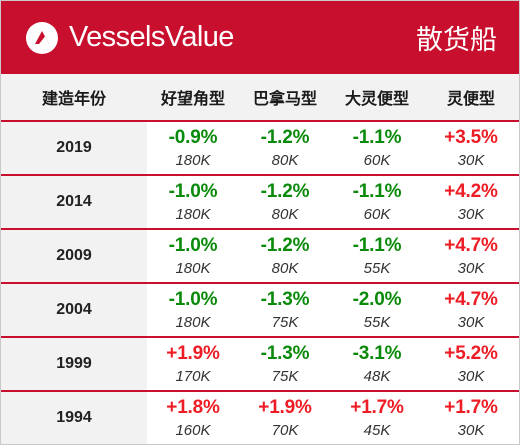 This screenshot has width=520, height=445. I want to click on table-row: 2014 -1.0% 180K -1.2% 80K -1.1% 60K +4.2% 30K, so click(260, 202).